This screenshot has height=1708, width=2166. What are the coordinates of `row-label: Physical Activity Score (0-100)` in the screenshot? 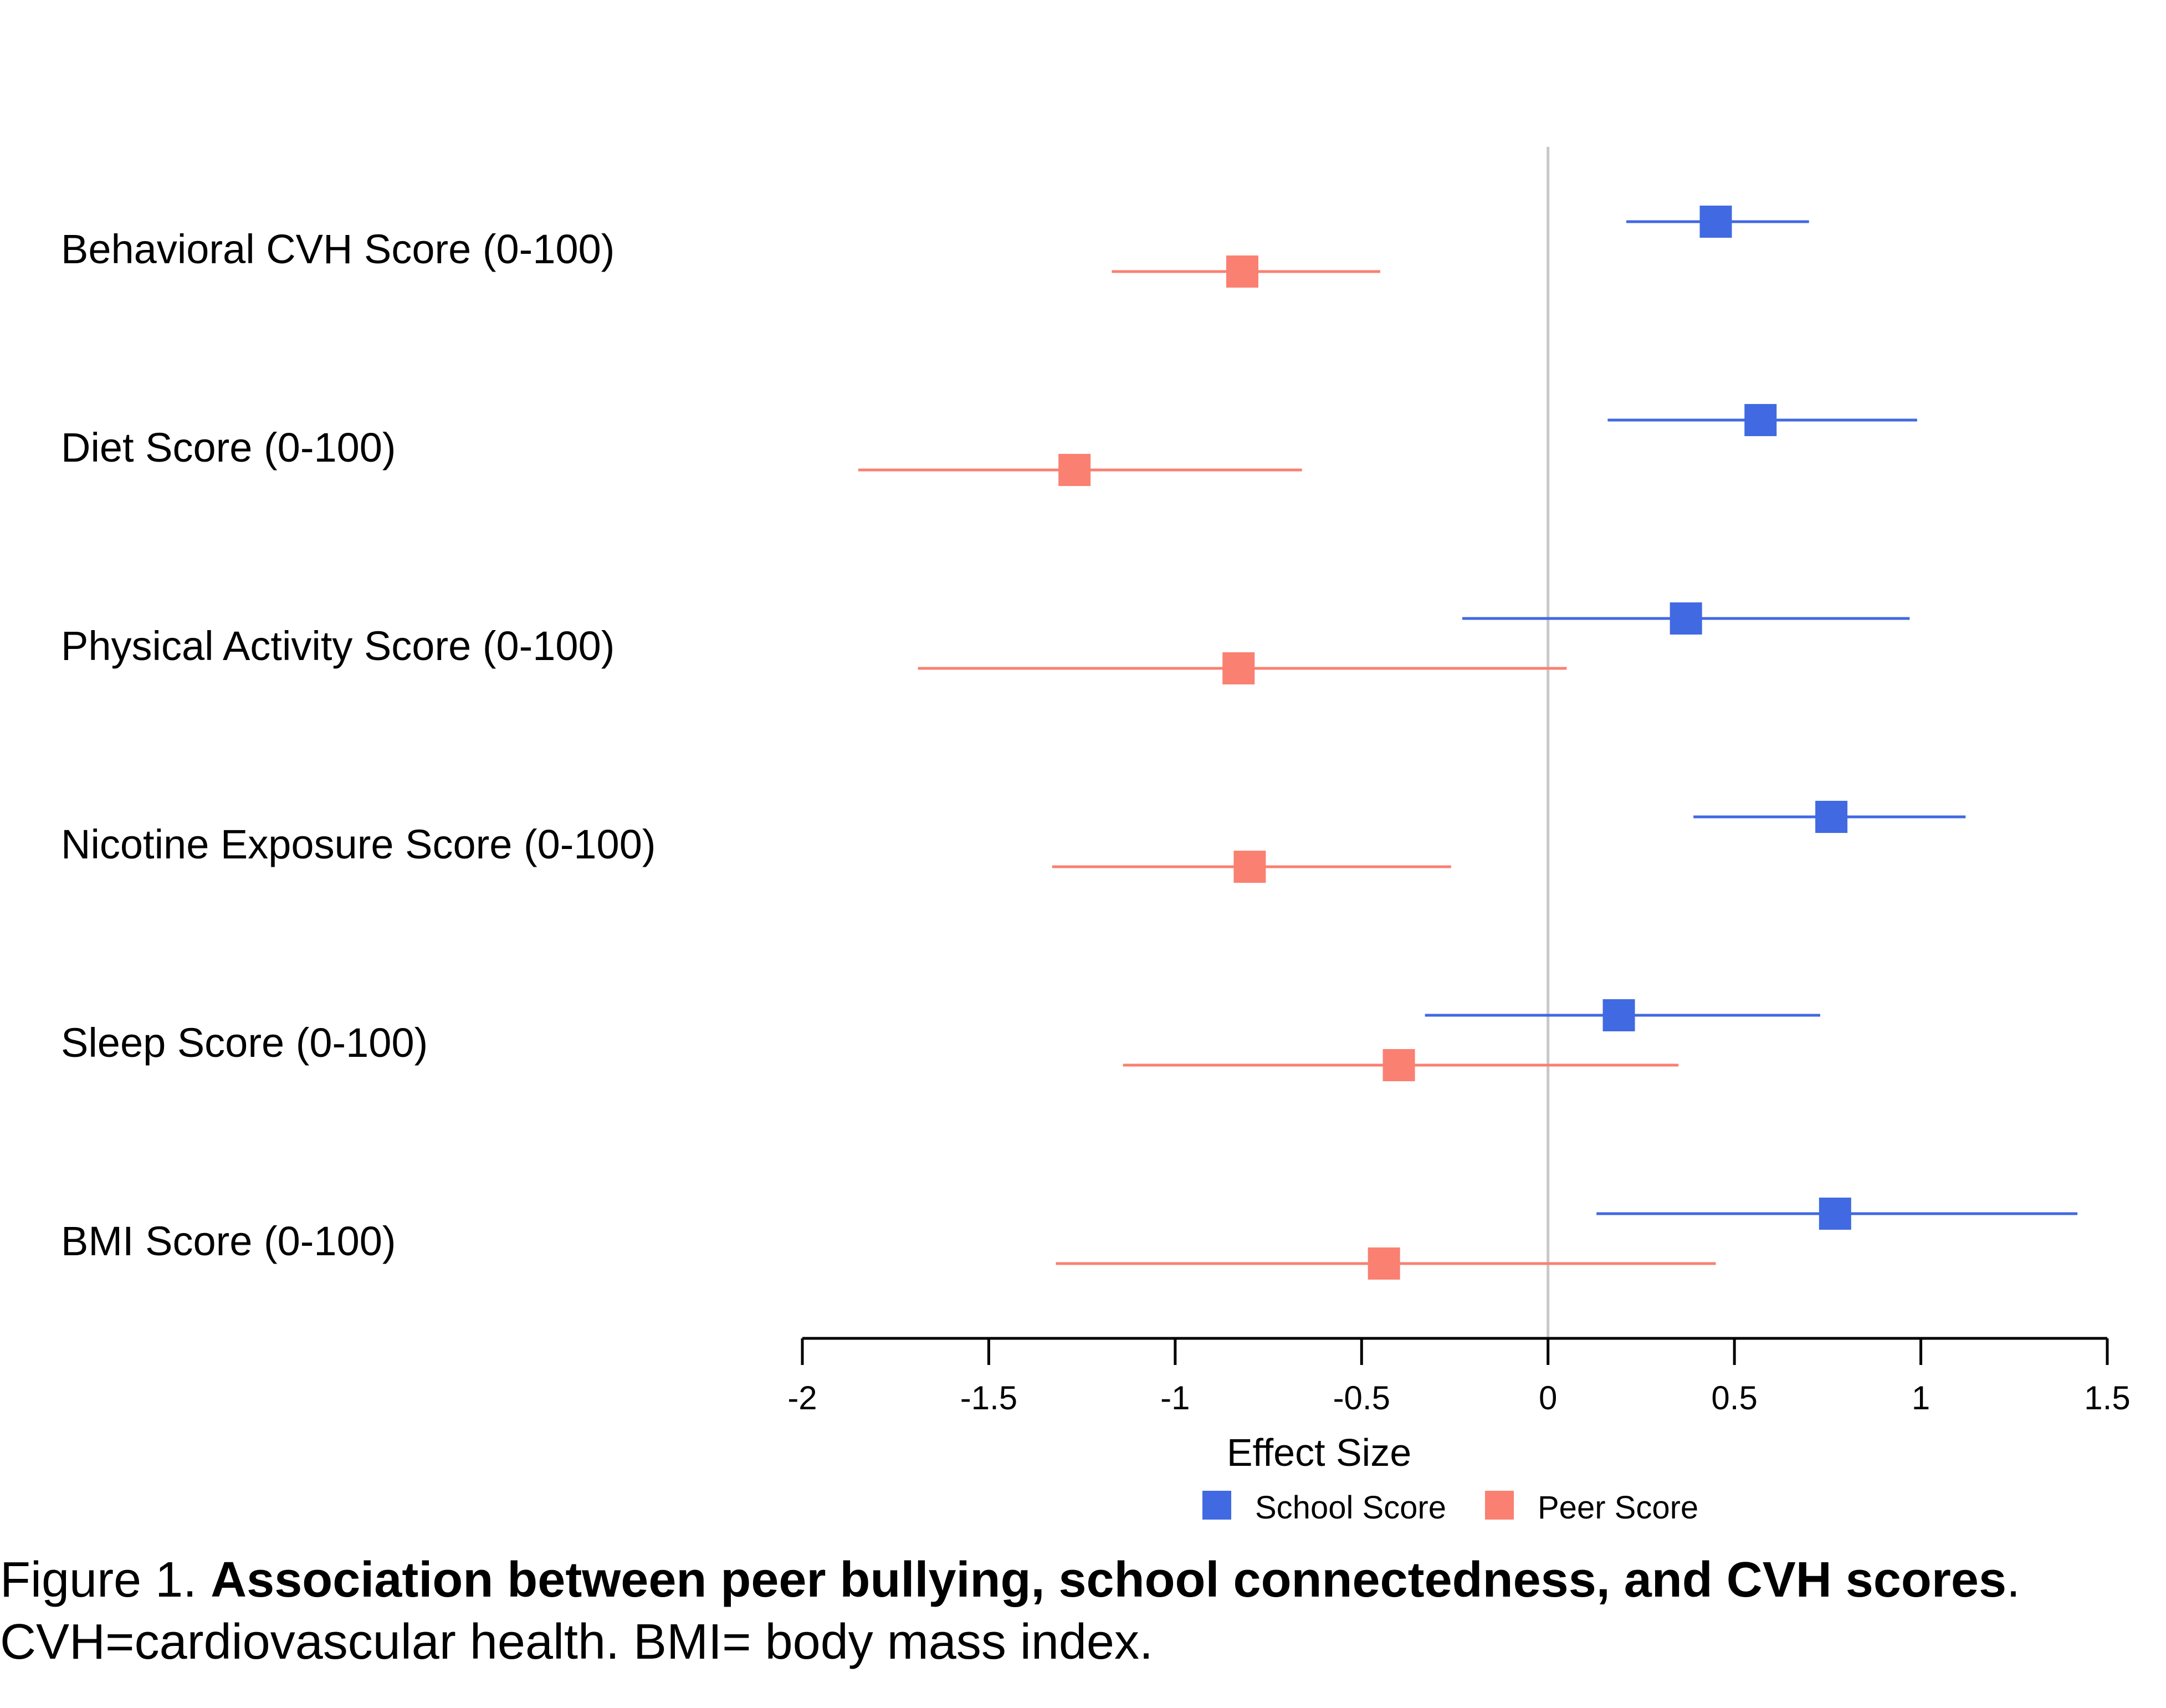 It's located at (338, 646).